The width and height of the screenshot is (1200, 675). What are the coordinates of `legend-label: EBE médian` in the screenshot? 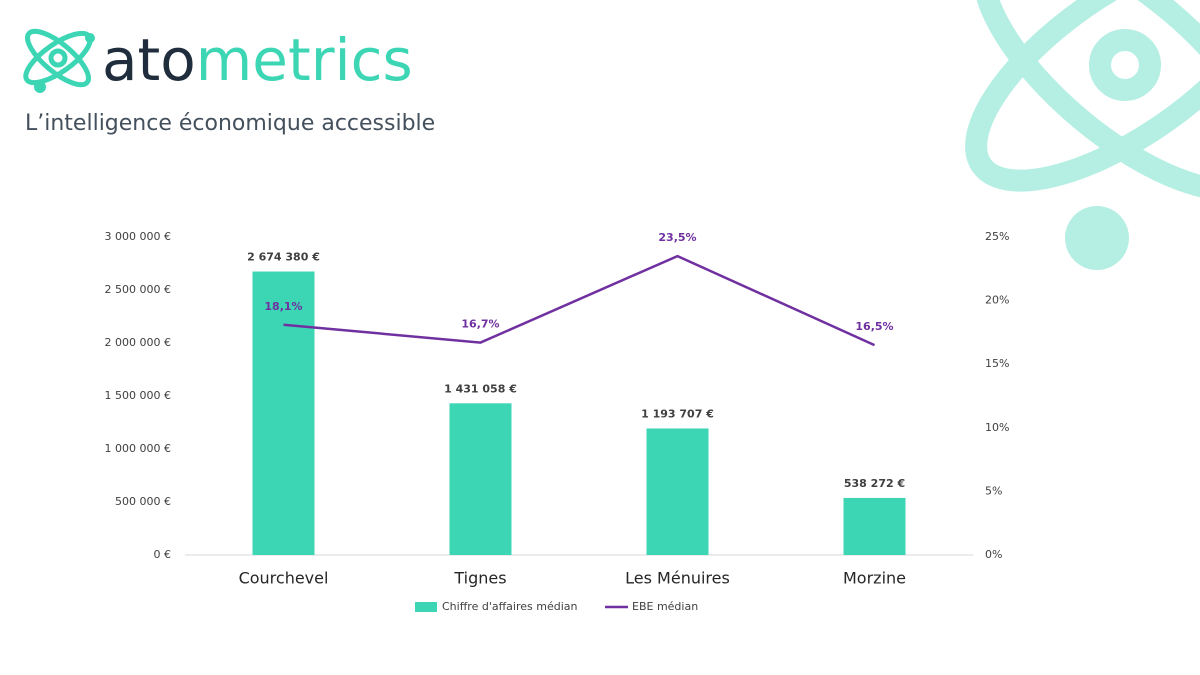 It's located at (665, 606).